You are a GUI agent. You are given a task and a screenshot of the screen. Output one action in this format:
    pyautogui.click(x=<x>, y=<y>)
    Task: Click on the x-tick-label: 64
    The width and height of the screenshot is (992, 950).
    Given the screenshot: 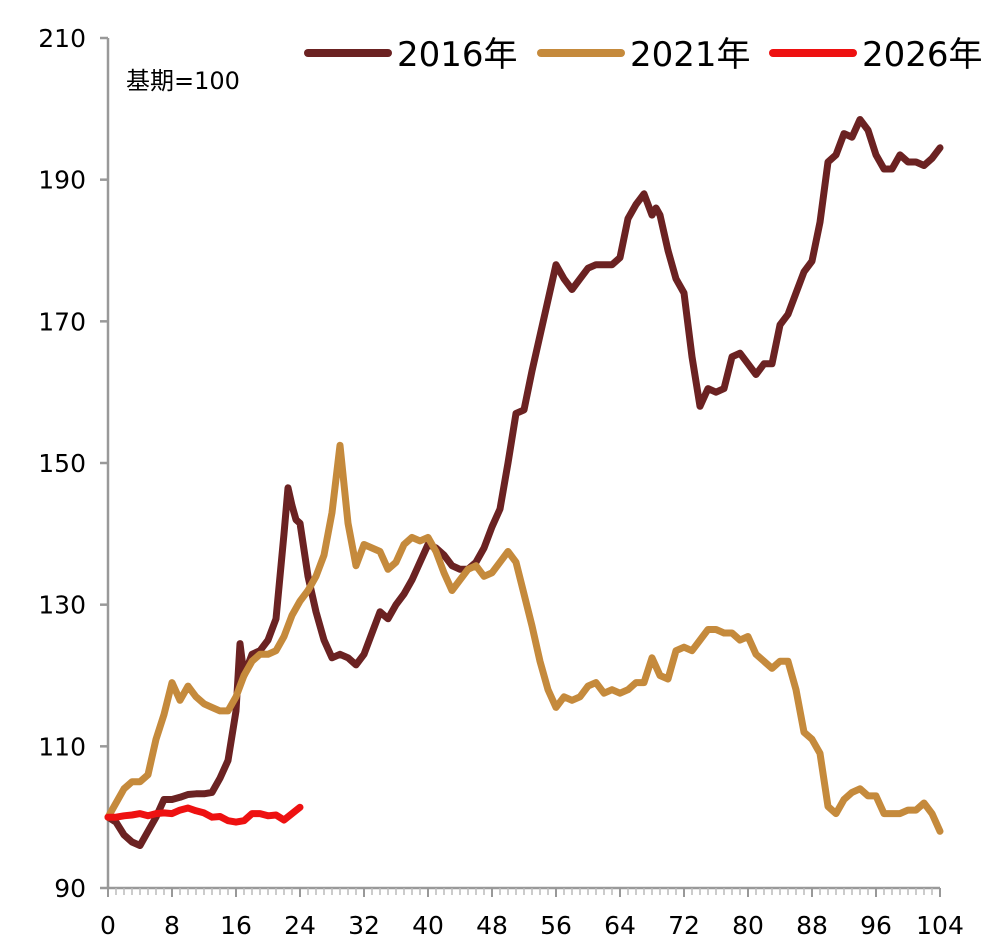 What is the action you would take?
    pyautogui.click(x=620, y=925)
    